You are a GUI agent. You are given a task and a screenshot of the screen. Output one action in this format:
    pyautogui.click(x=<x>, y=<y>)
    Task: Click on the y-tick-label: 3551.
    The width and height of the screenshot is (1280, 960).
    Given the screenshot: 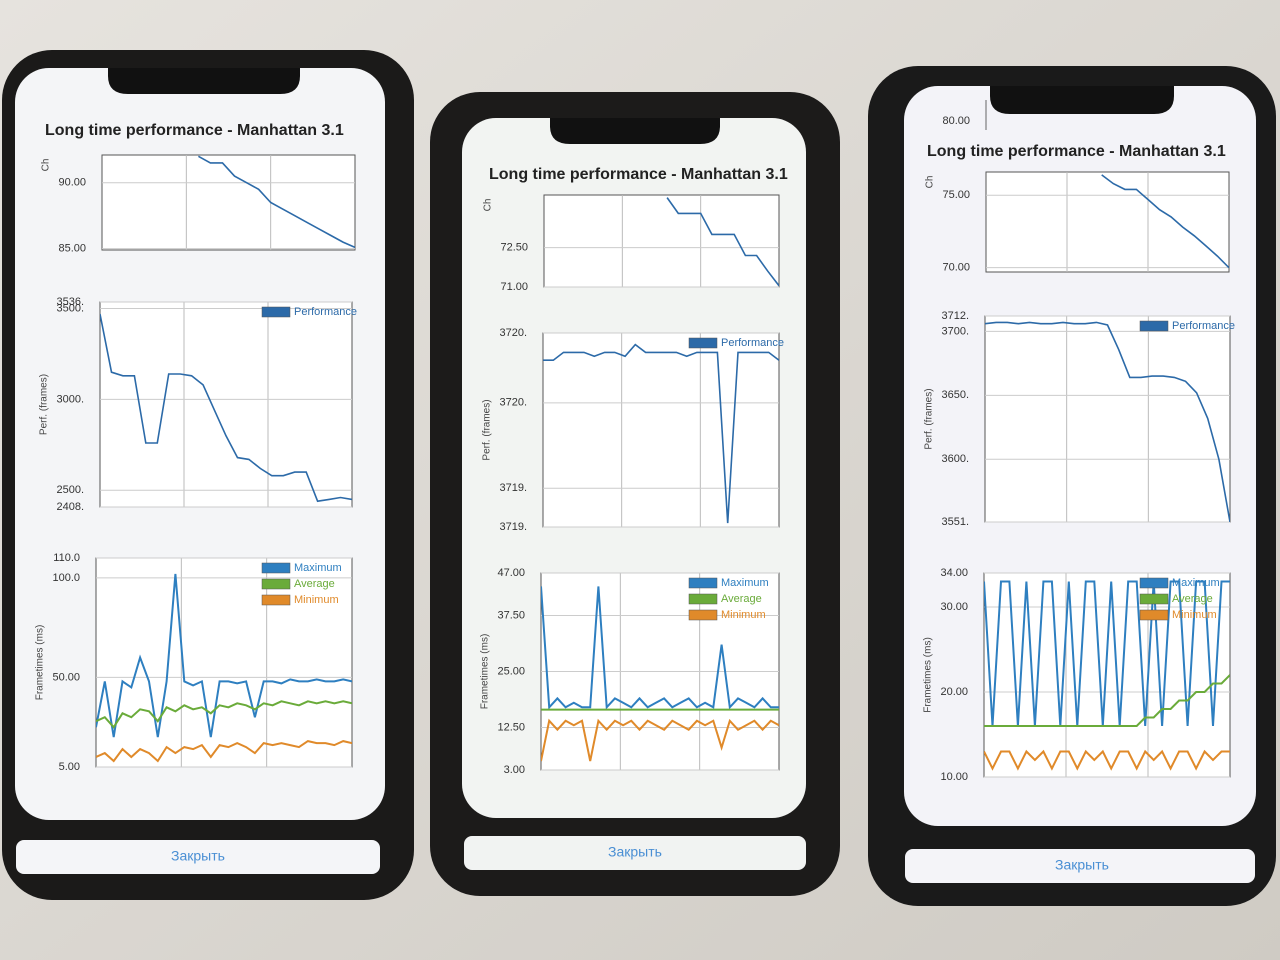 What is the action you would take?
    pyautogui.click(x=955, y=522)
    